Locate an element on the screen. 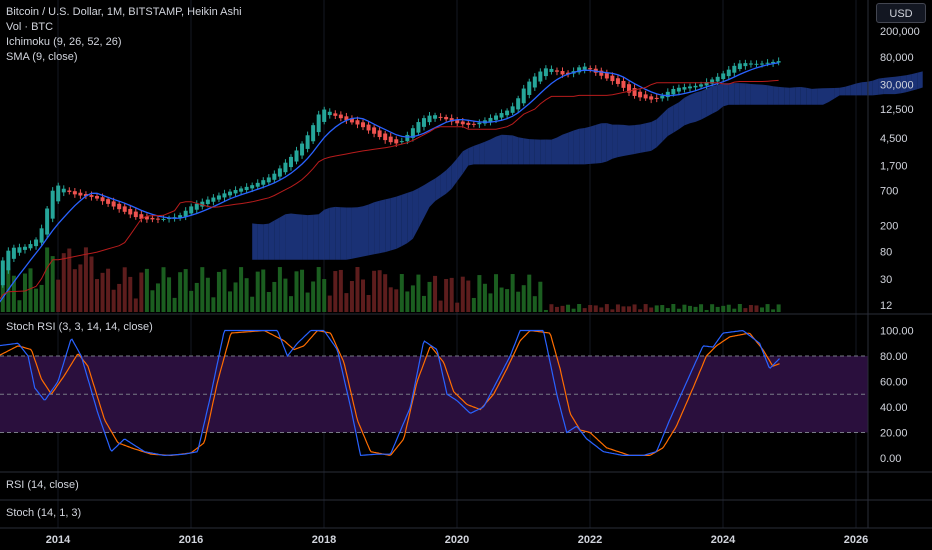 The width and height of the screenshot is (932, 550). stoch-tick-label: 80.00 is located at coordinates (894, 357).